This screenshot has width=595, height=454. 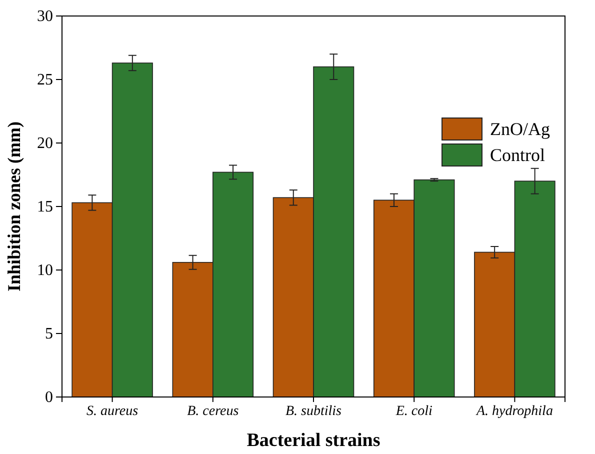 What do you see at coordinates (14, 206) in the screenshot?
I see `y-axis-title: Inhibition zones (mm)` at bounding box center [14, 206].